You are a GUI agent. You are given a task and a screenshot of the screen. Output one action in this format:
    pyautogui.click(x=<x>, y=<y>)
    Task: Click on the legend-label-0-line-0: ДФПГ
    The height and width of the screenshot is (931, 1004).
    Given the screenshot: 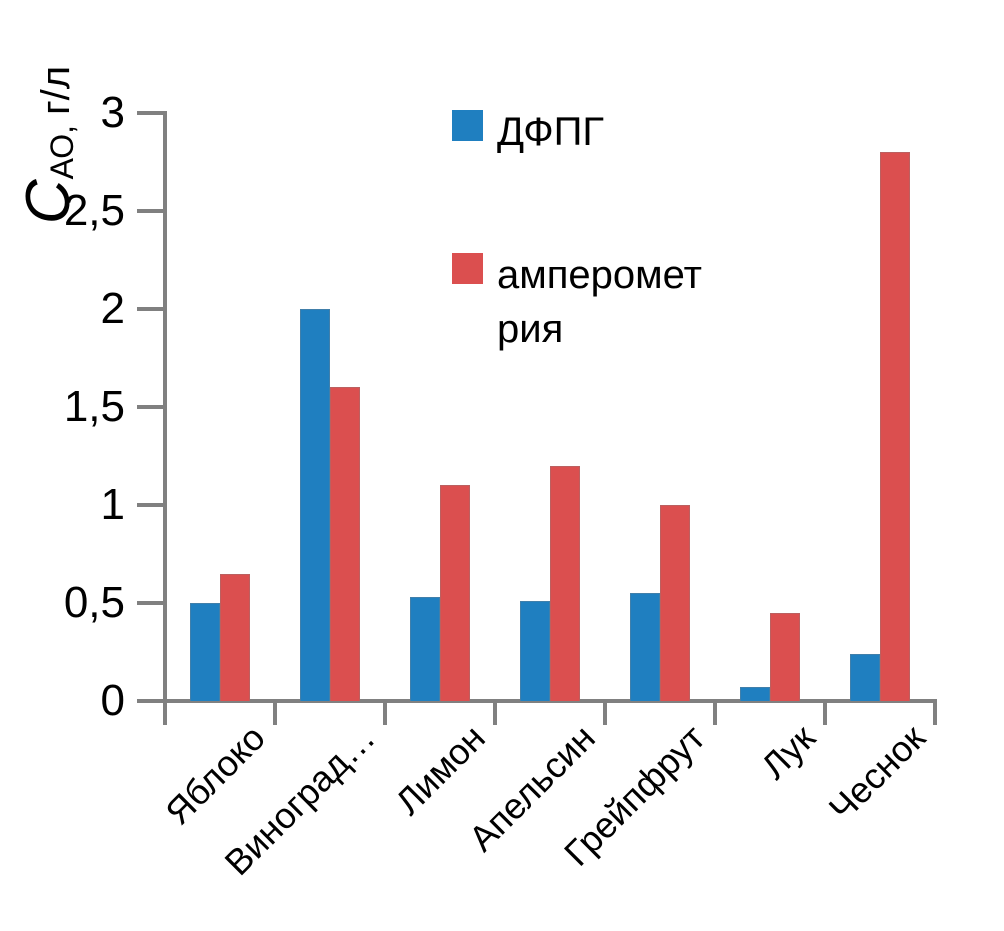 What is the action you would take?
    pyautogui.click(x=551, y=132)
    